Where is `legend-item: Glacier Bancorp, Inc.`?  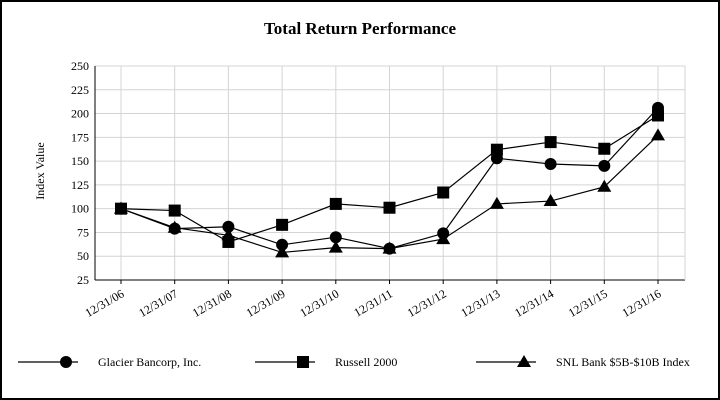
legend-item: Glacier Bancorp, Inc. is located at coordinates (109, 362).